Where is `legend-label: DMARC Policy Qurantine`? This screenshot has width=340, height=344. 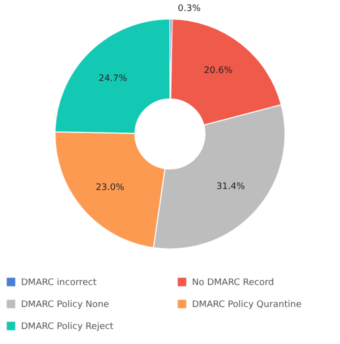 legend-label: DMARC Policy Qurantine is located at coordinates (247, 305).